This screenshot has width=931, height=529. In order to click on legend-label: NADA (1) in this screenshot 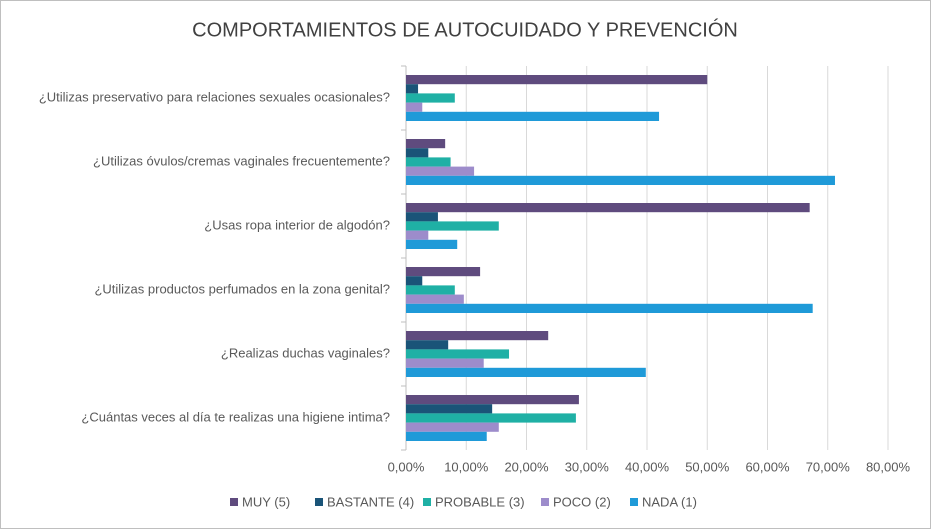, I will do `click(669, 501)`.